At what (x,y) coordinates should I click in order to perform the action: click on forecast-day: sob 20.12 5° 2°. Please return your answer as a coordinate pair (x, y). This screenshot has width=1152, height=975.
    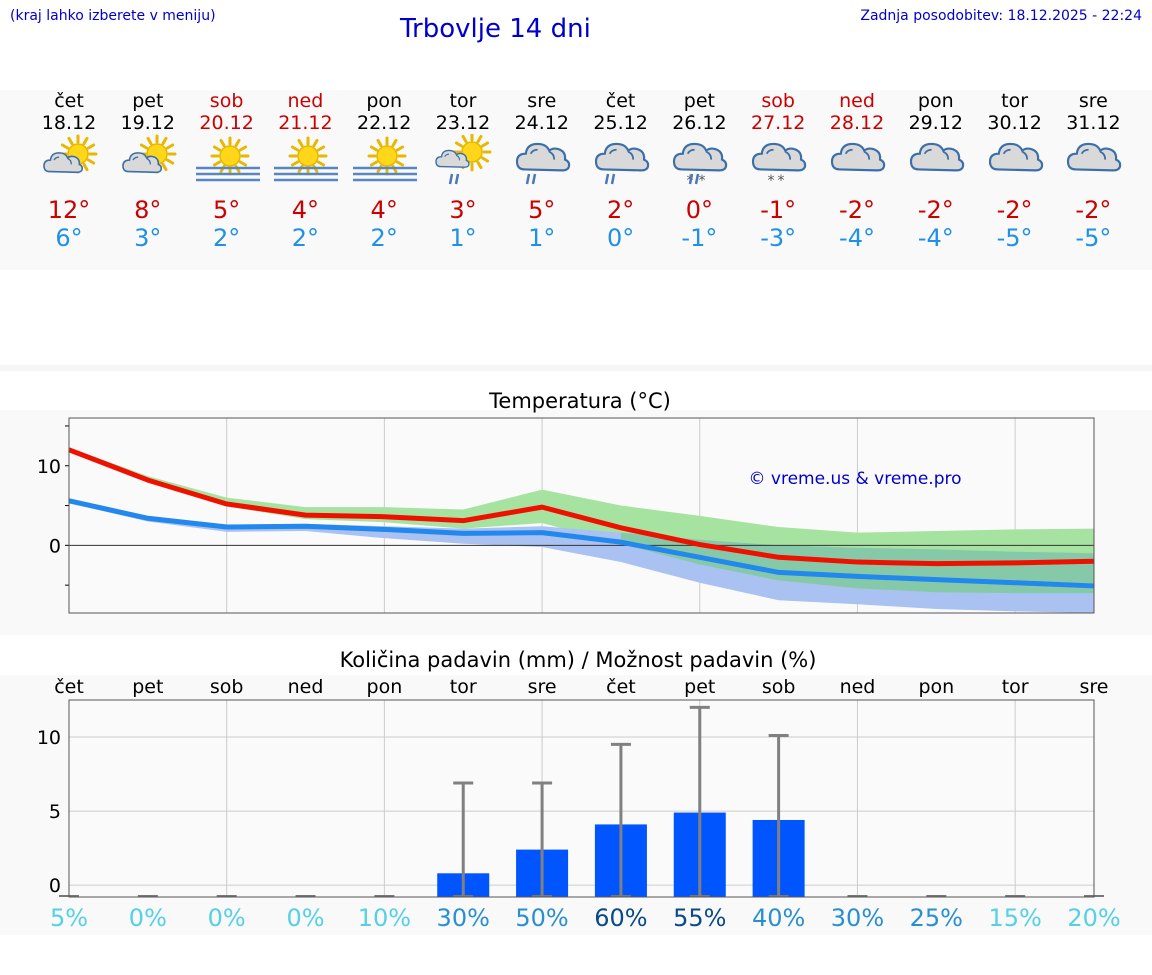
    Looking at the image, I should click on (227, 171).